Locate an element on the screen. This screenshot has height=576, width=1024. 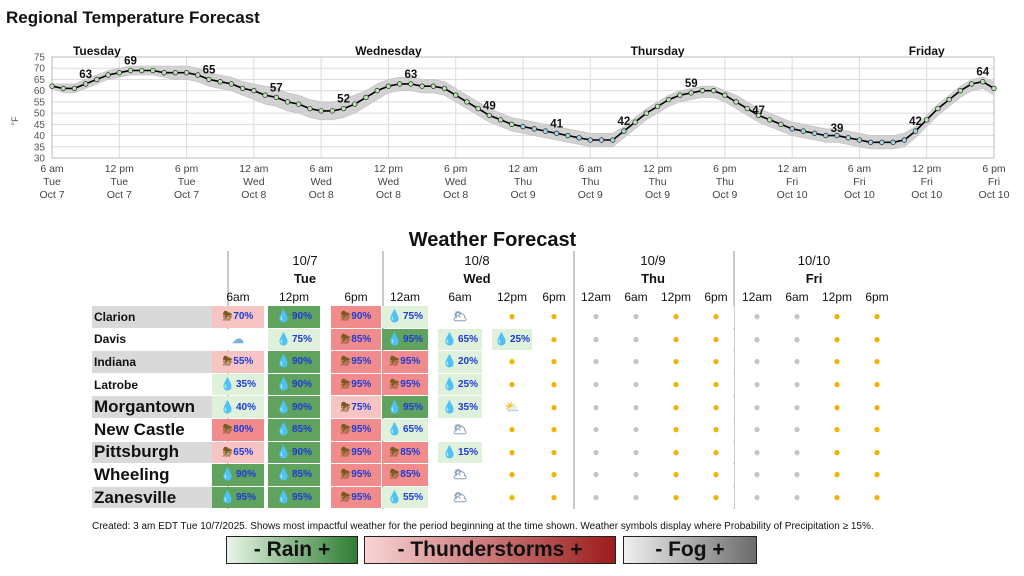
forecast-cell: 💧 25% is located at coordinates (460, 384).